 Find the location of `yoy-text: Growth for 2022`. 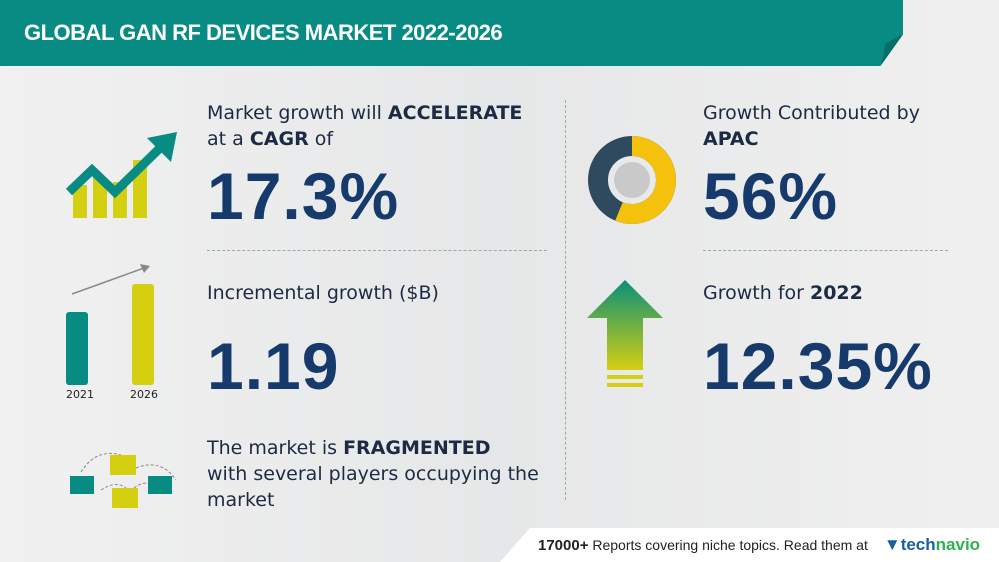

yoy-text: Growth for 2022 is located at coordinates (783, 293).